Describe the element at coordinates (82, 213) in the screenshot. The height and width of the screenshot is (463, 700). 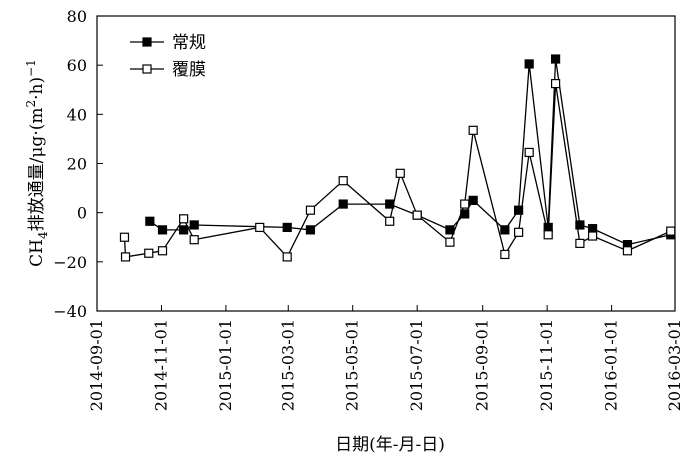
I see `y-tick-label: 0` at that location.